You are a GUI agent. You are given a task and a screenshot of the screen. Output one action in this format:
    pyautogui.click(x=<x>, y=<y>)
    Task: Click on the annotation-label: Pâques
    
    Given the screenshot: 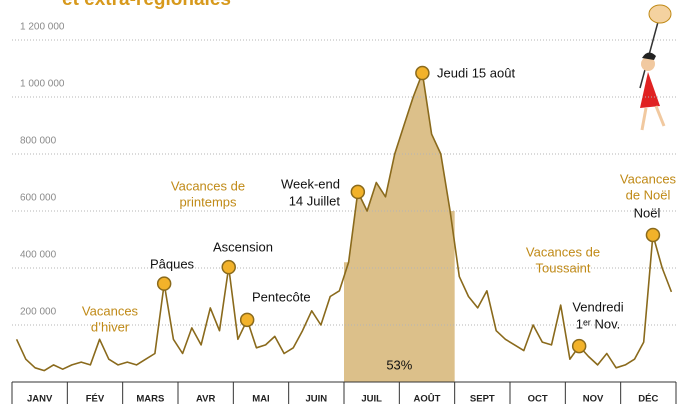 What is the action you would take?
    pyautogui.click(x=172, y=263)
    